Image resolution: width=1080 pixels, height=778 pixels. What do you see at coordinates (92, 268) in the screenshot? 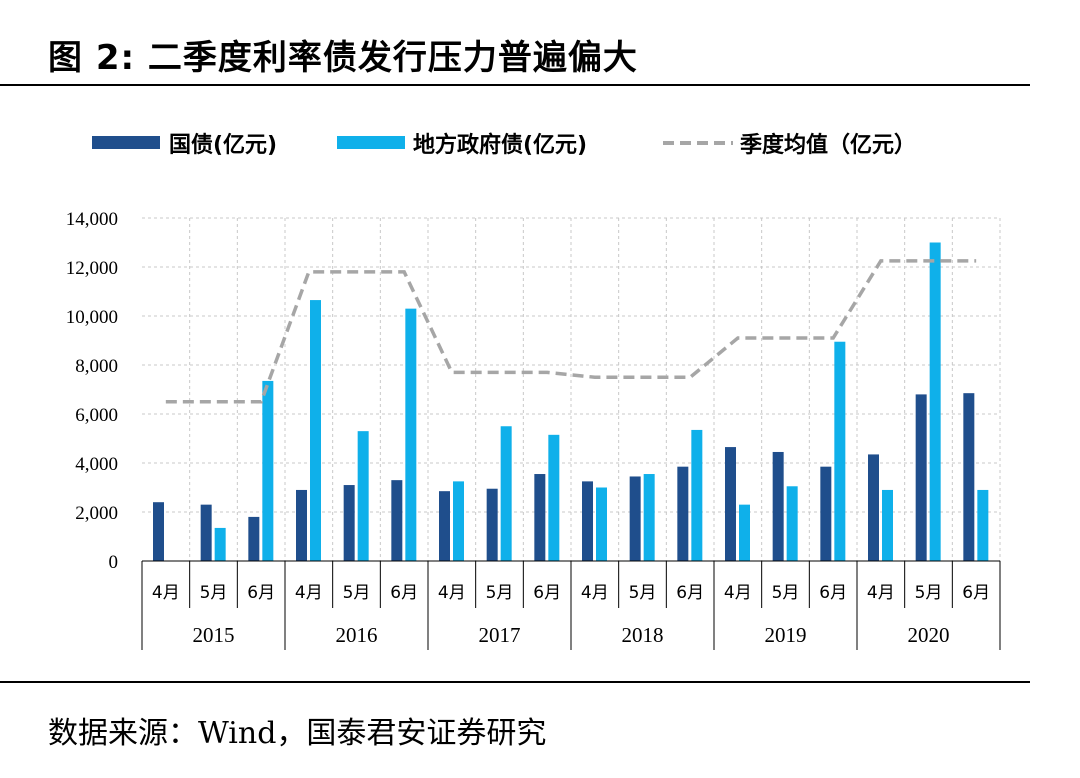
I see `y-tick-label: 12,000` at bounding box center [92, 268].